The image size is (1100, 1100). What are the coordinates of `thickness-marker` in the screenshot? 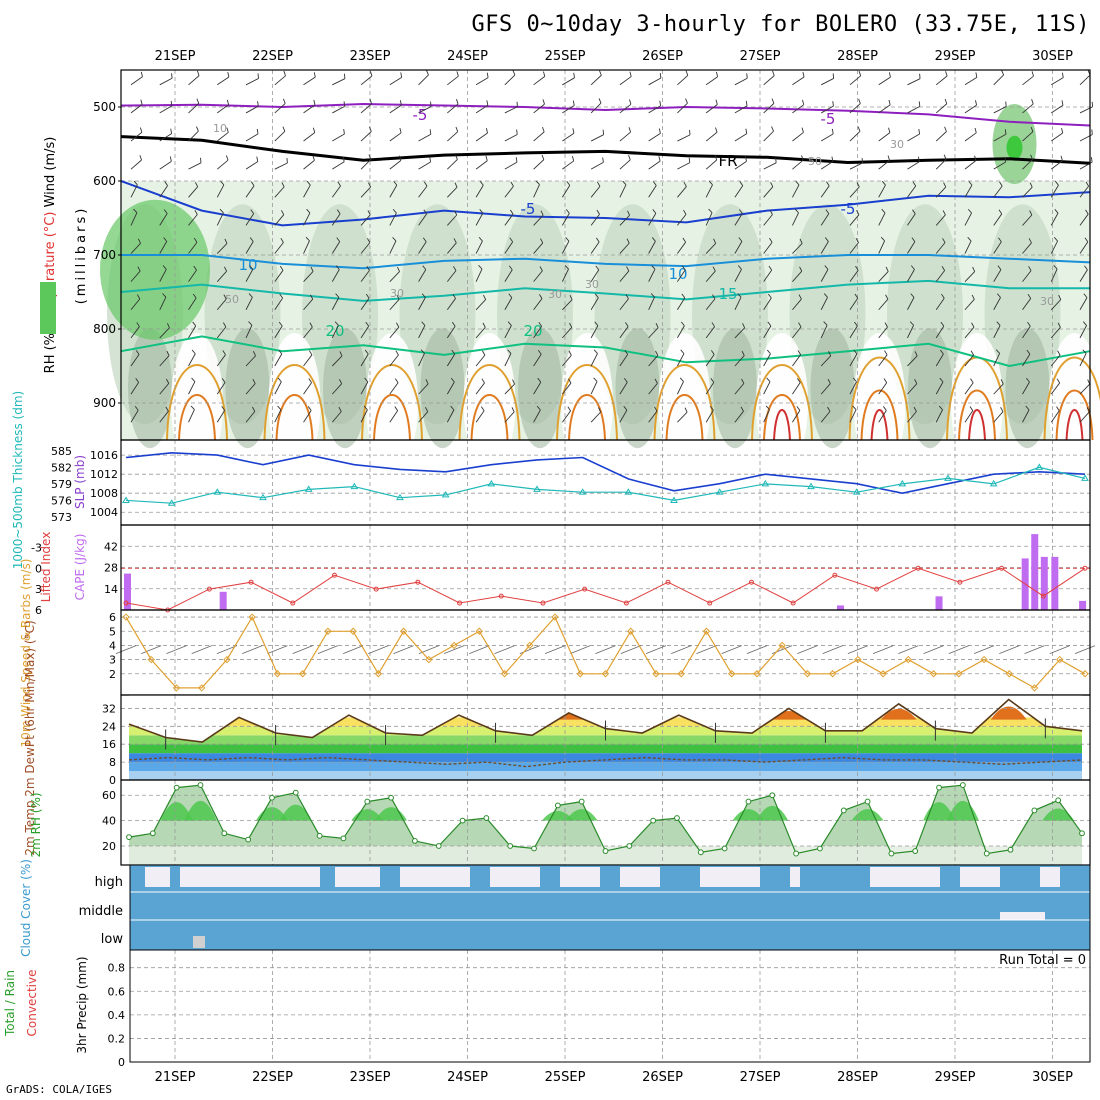 It's located at (445, 494).